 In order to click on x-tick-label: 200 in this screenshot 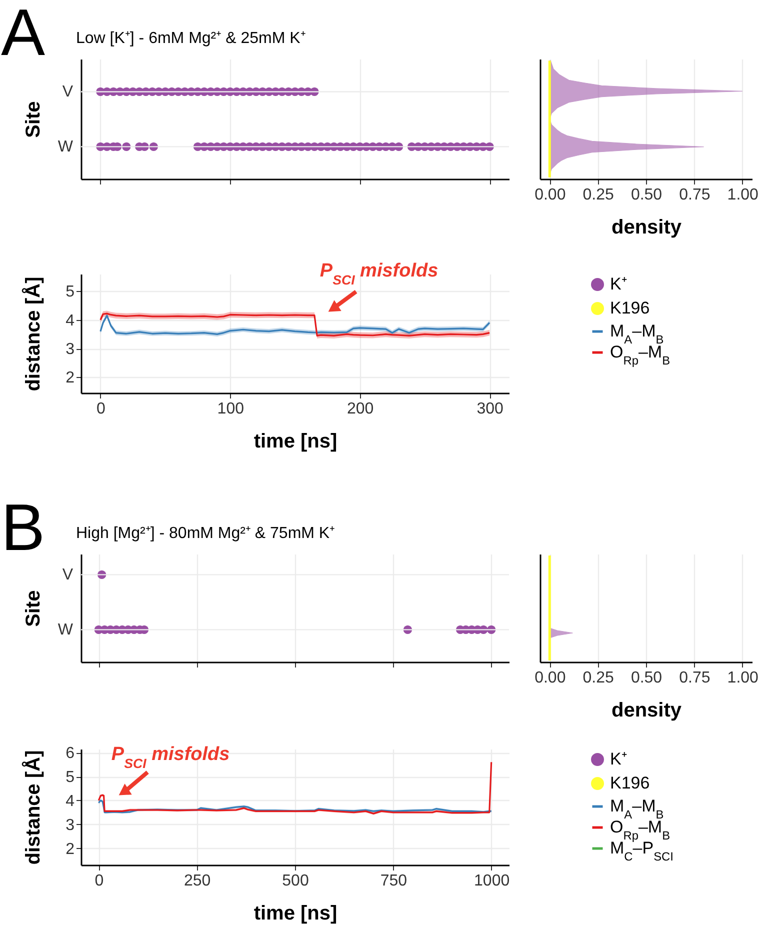, I will do `click(360, 409)`.